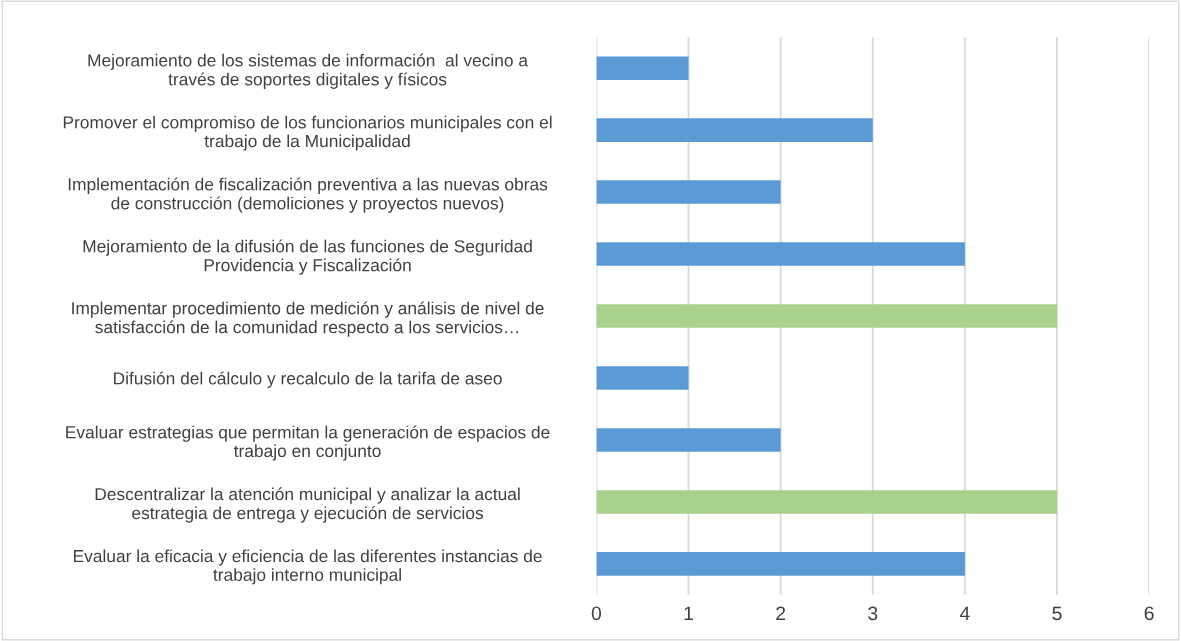  I want to click on x-tick-label: 6, so click(1149, 613).